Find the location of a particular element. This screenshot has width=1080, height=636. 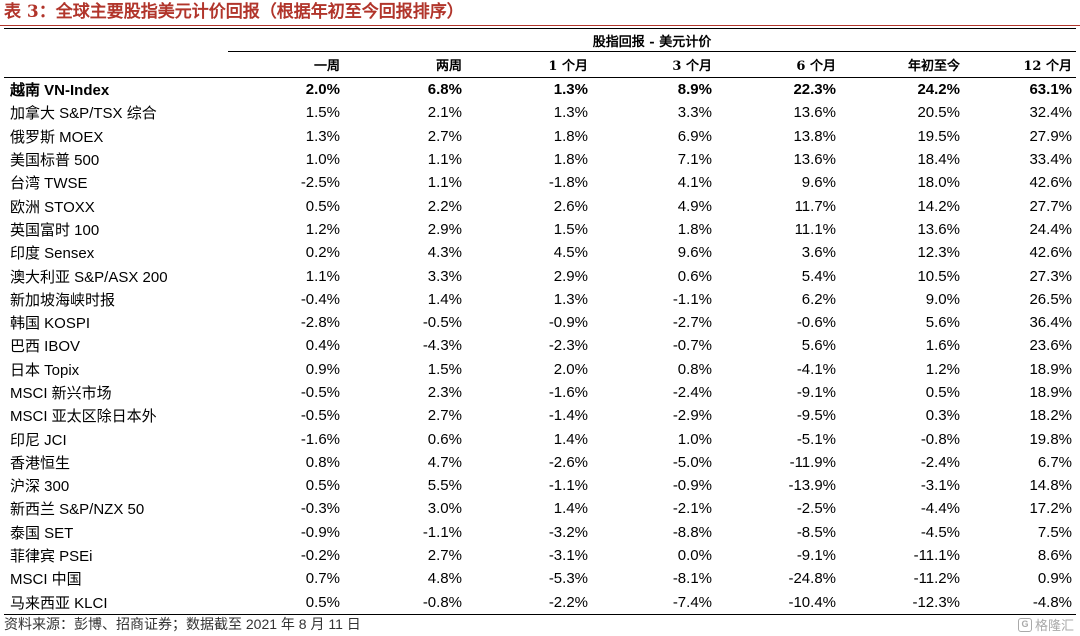

return-value-cell: -2.8% is located at coordinates (320, 323).